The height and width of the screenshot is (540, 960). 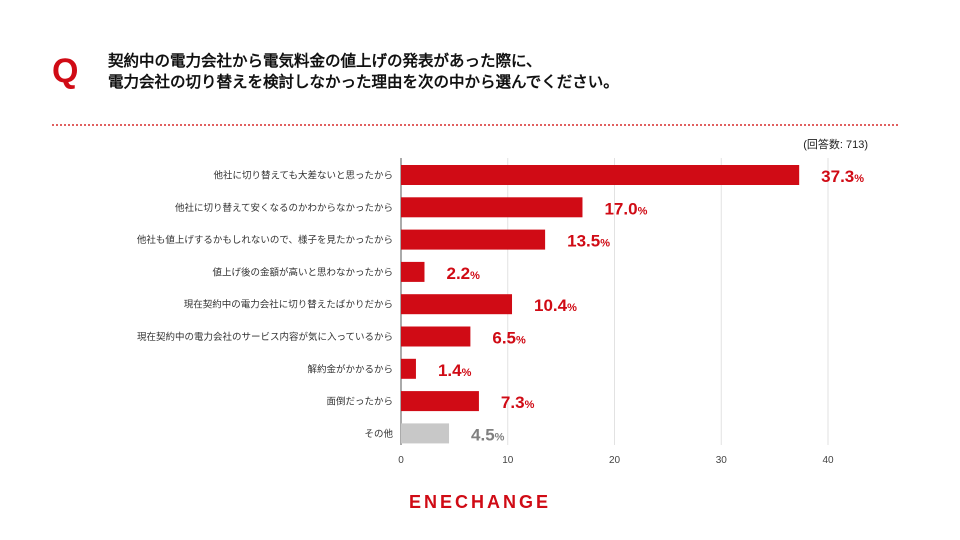 What do you see at coordinates (504, 338) in the screenshot?
I see `value-number: 6.5` at bounding box center [504, 338].